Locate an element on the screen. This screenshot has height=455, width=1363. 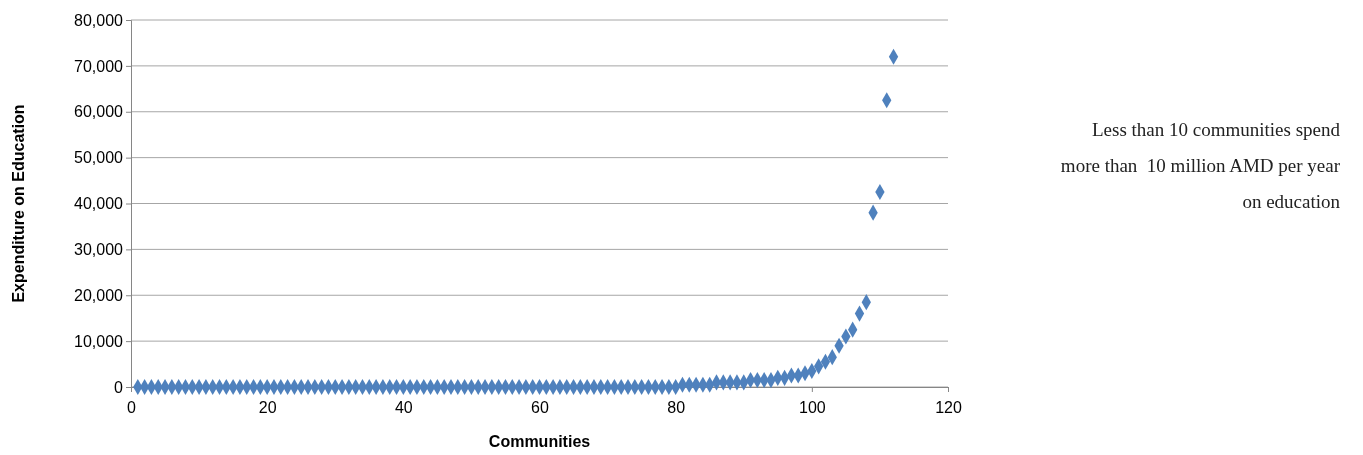
y-tick-label: 30,000 is located at coordinates (99, 249).